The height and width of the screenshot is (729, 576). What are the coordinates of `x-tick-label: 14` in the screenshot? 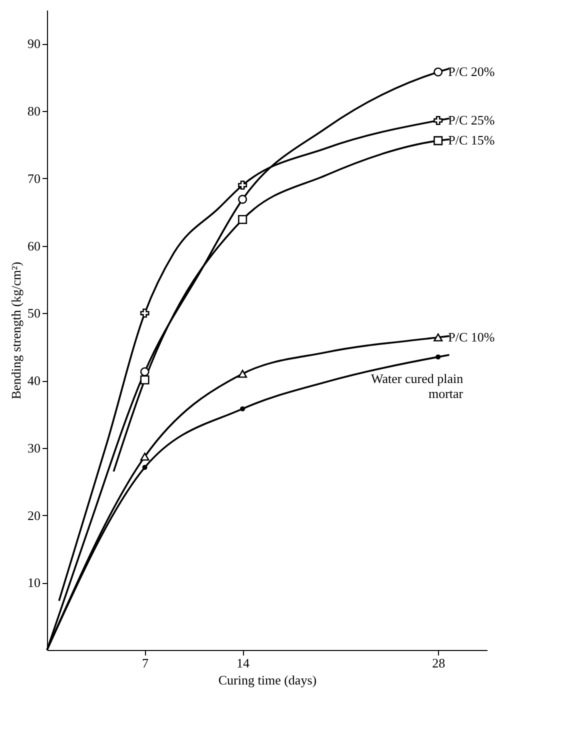 It's located at (243, 663).